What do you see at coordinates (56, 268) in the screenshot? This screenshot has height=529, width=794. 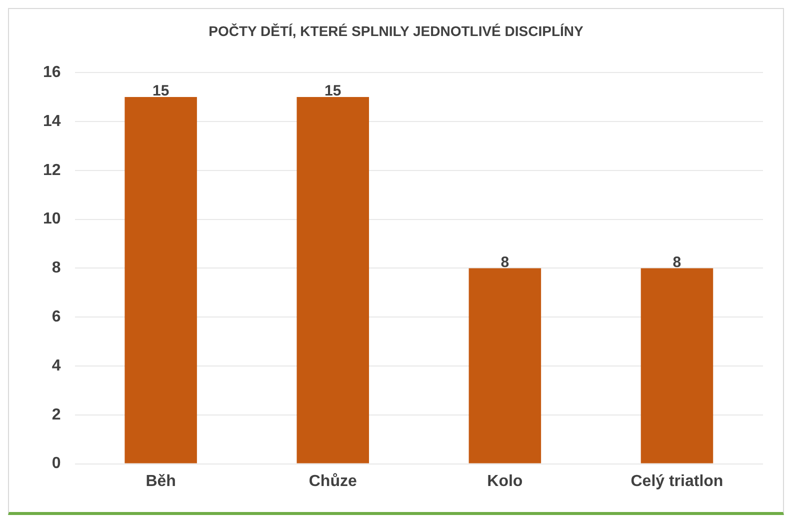 I see `y-tick-label: 8` at bounding box center [56, 268].